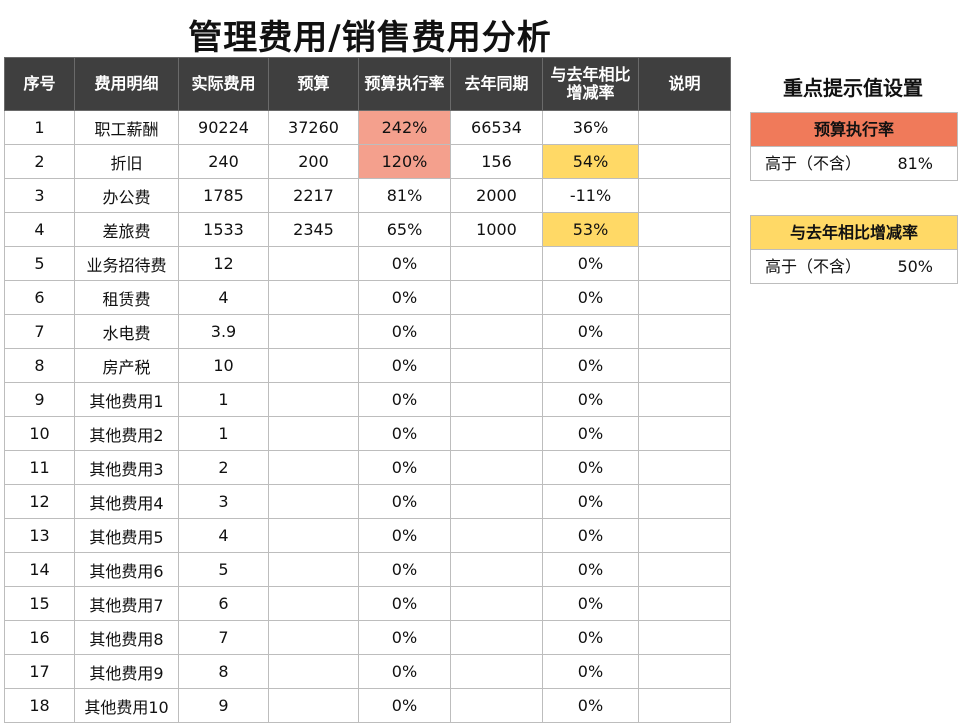 Image resolution: width=976 pixels, height=725 pixels. What do you see at coordinates (404, 195) in the screenshot?
I see `cell-budget-rate: 81%` at bounding box center [404, 195].